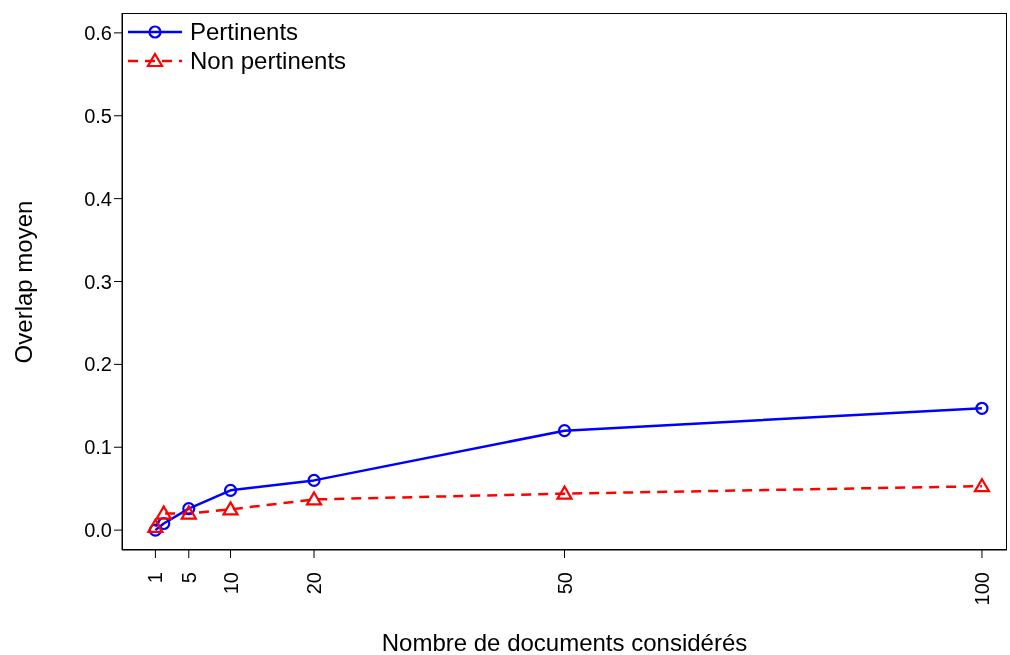 The width and height of the screenshot is (1010, 655). I want to click on x-tick-label: 1, so click(155, 578).